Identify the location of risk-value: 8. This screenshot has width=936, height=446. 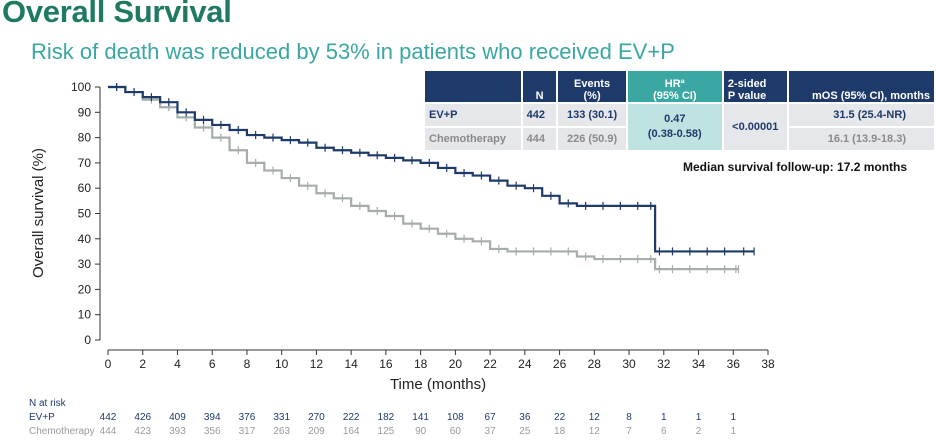
(629, 417).